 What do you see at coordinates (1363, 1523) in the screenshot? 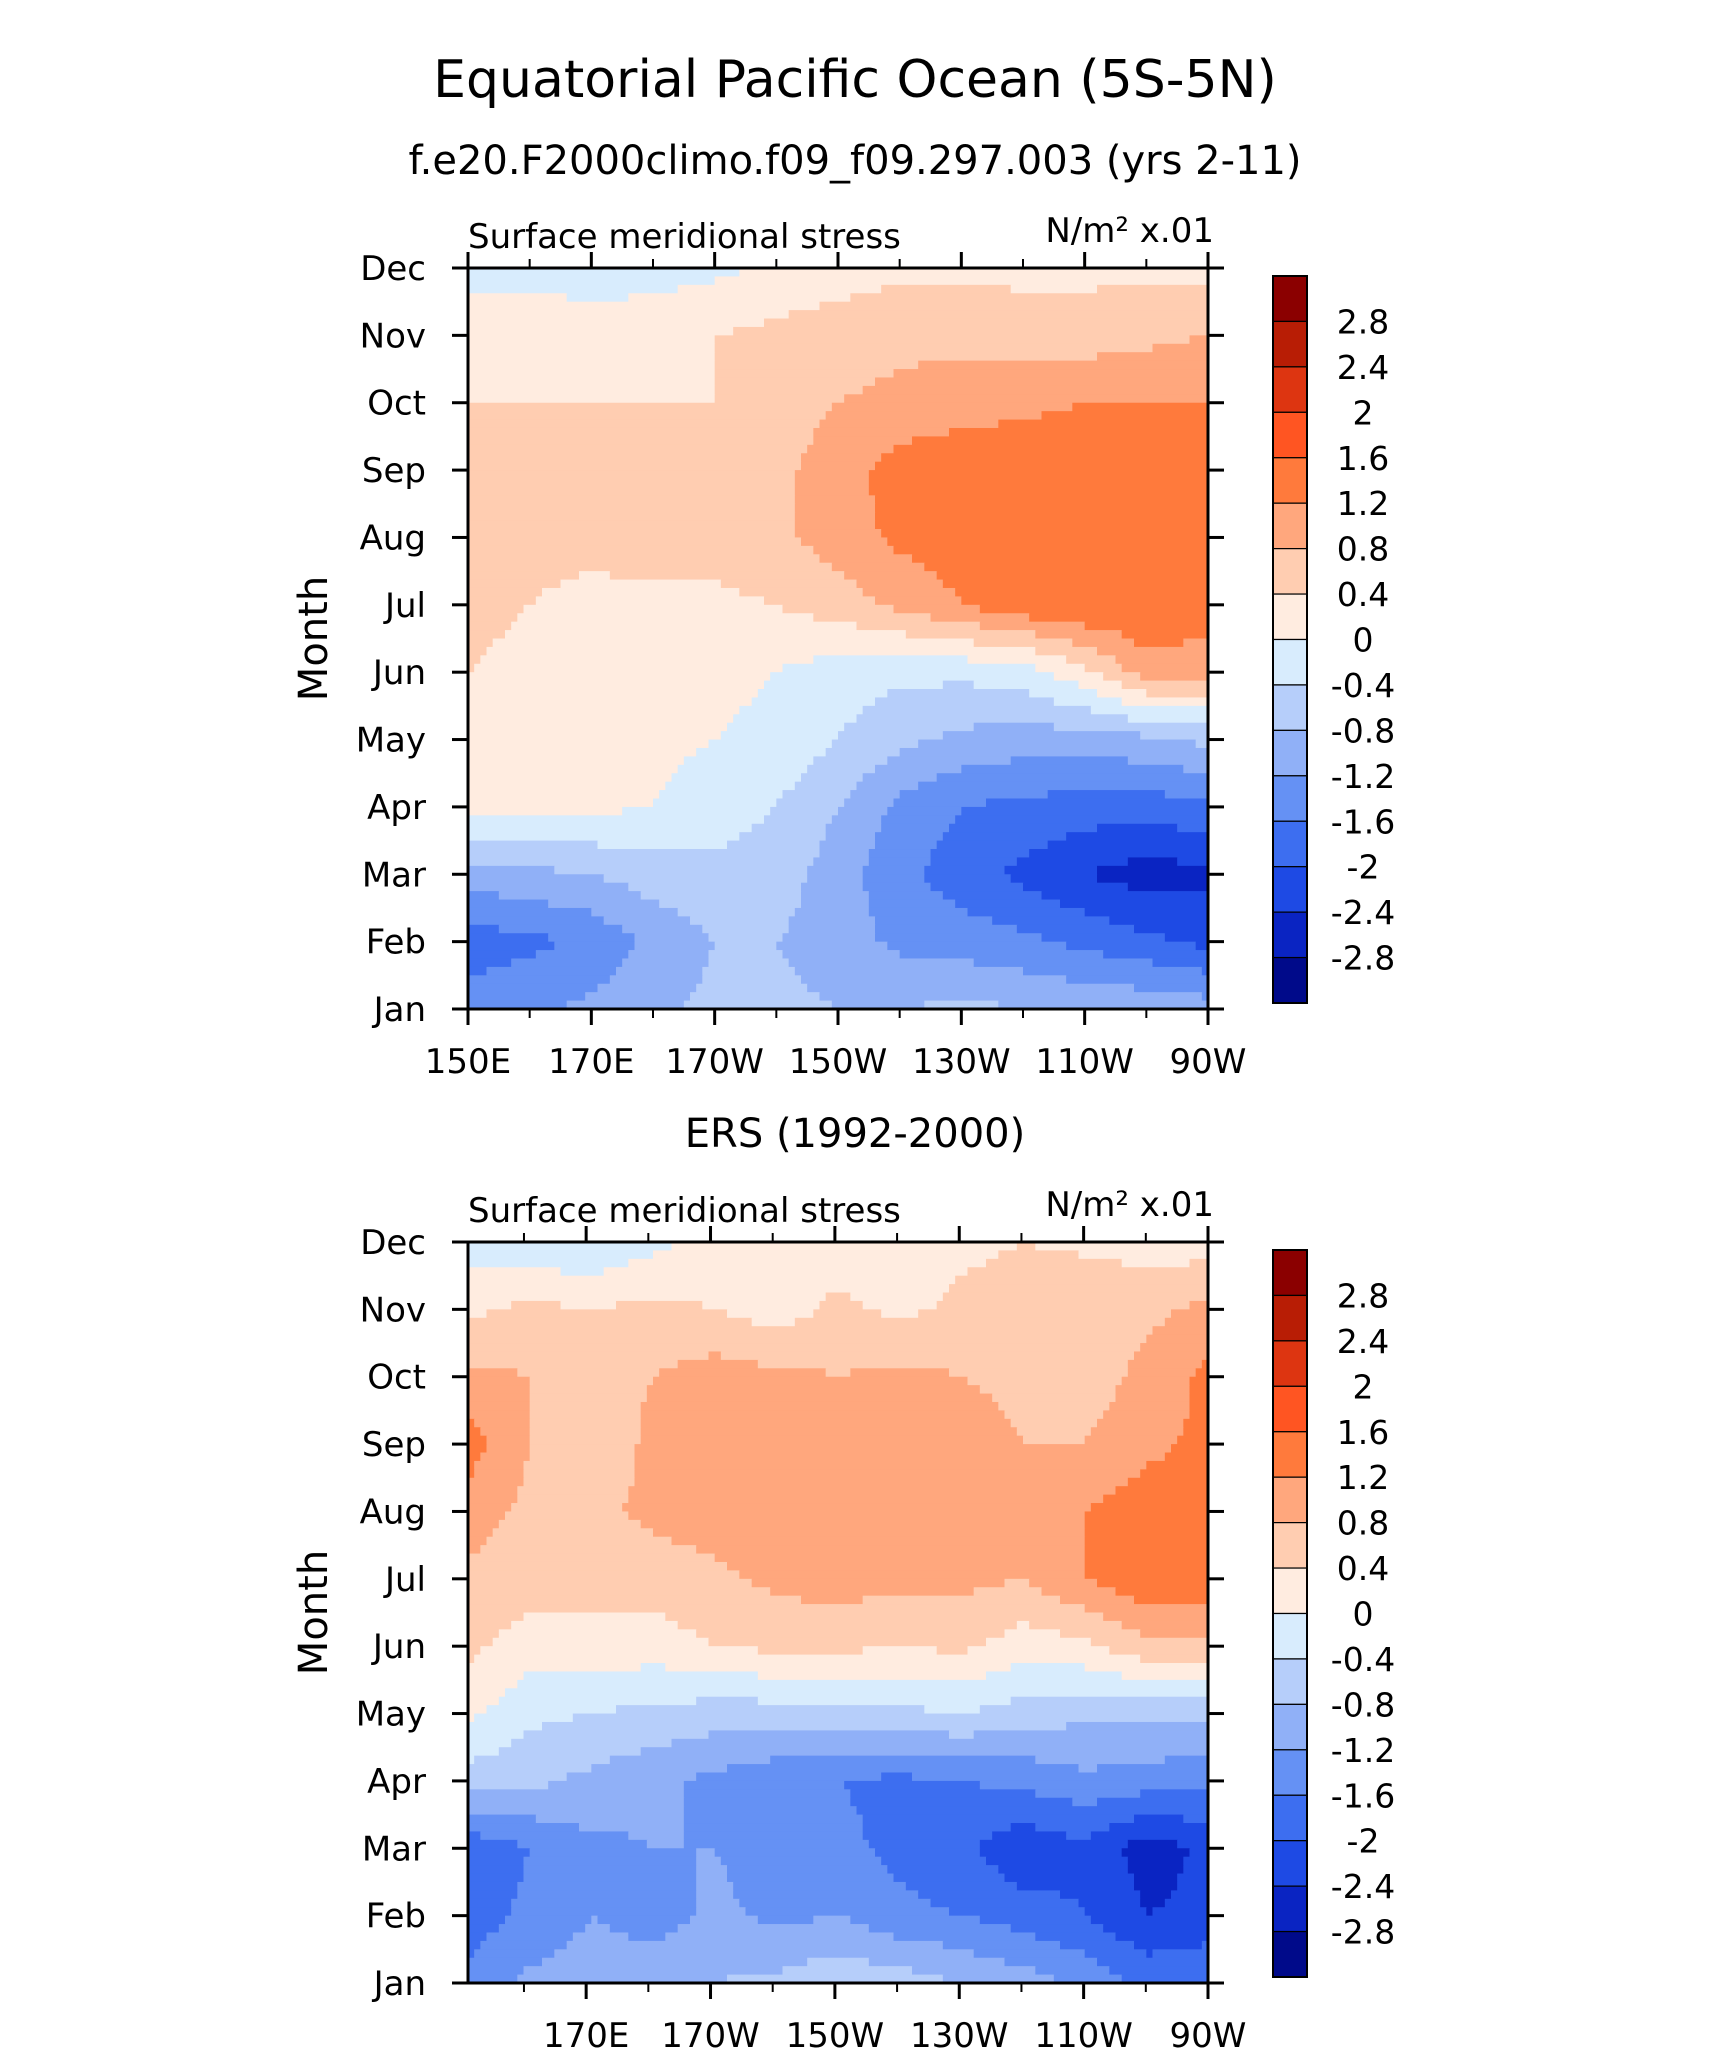
I see `colorbar-label: 0.8` at bounding box center [1363, 1523].